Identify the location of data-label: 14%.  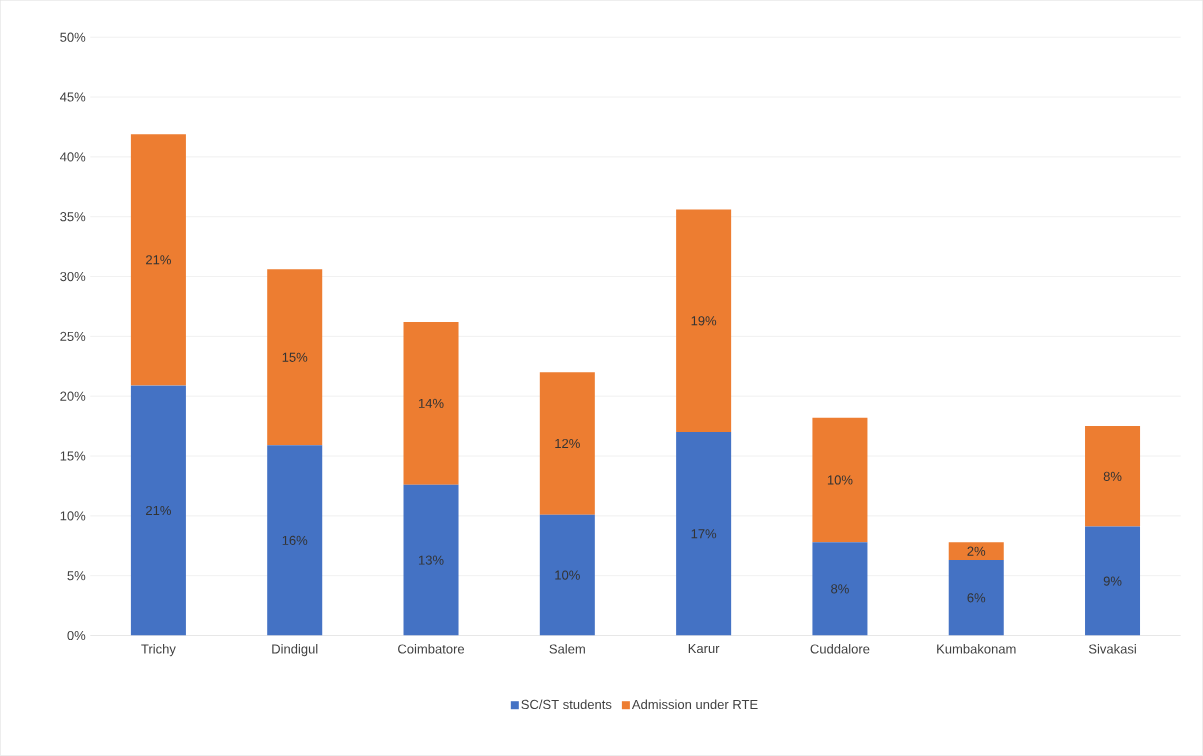
(431, 403).